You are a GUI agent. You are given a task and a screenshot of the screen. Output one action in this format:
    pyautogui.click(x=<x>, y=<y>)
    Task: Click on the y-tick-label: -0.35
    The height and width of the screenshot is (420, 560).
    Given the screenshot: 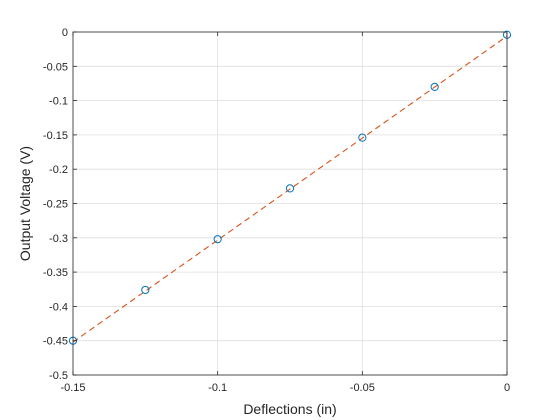 What is the action you would take?
    pyautogui.click(x=55, y=273)
    